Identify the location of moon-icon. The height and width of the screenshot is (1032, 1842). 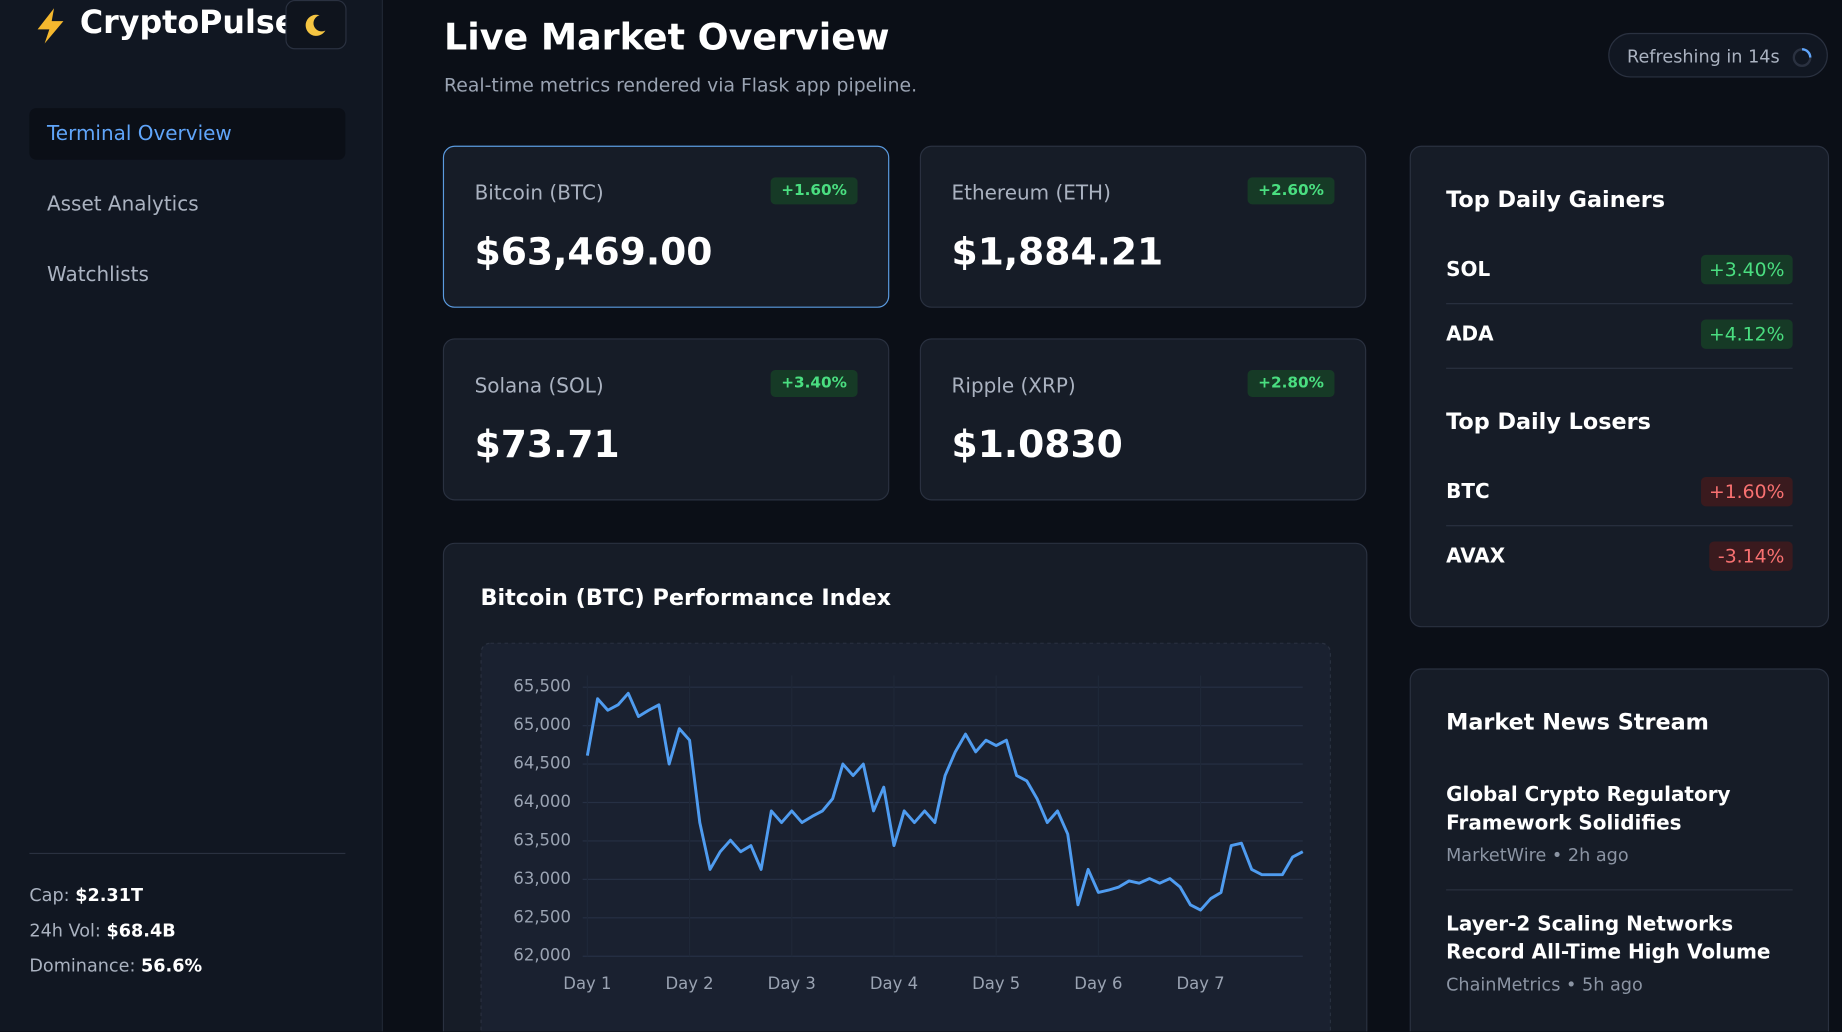
(315, 25).